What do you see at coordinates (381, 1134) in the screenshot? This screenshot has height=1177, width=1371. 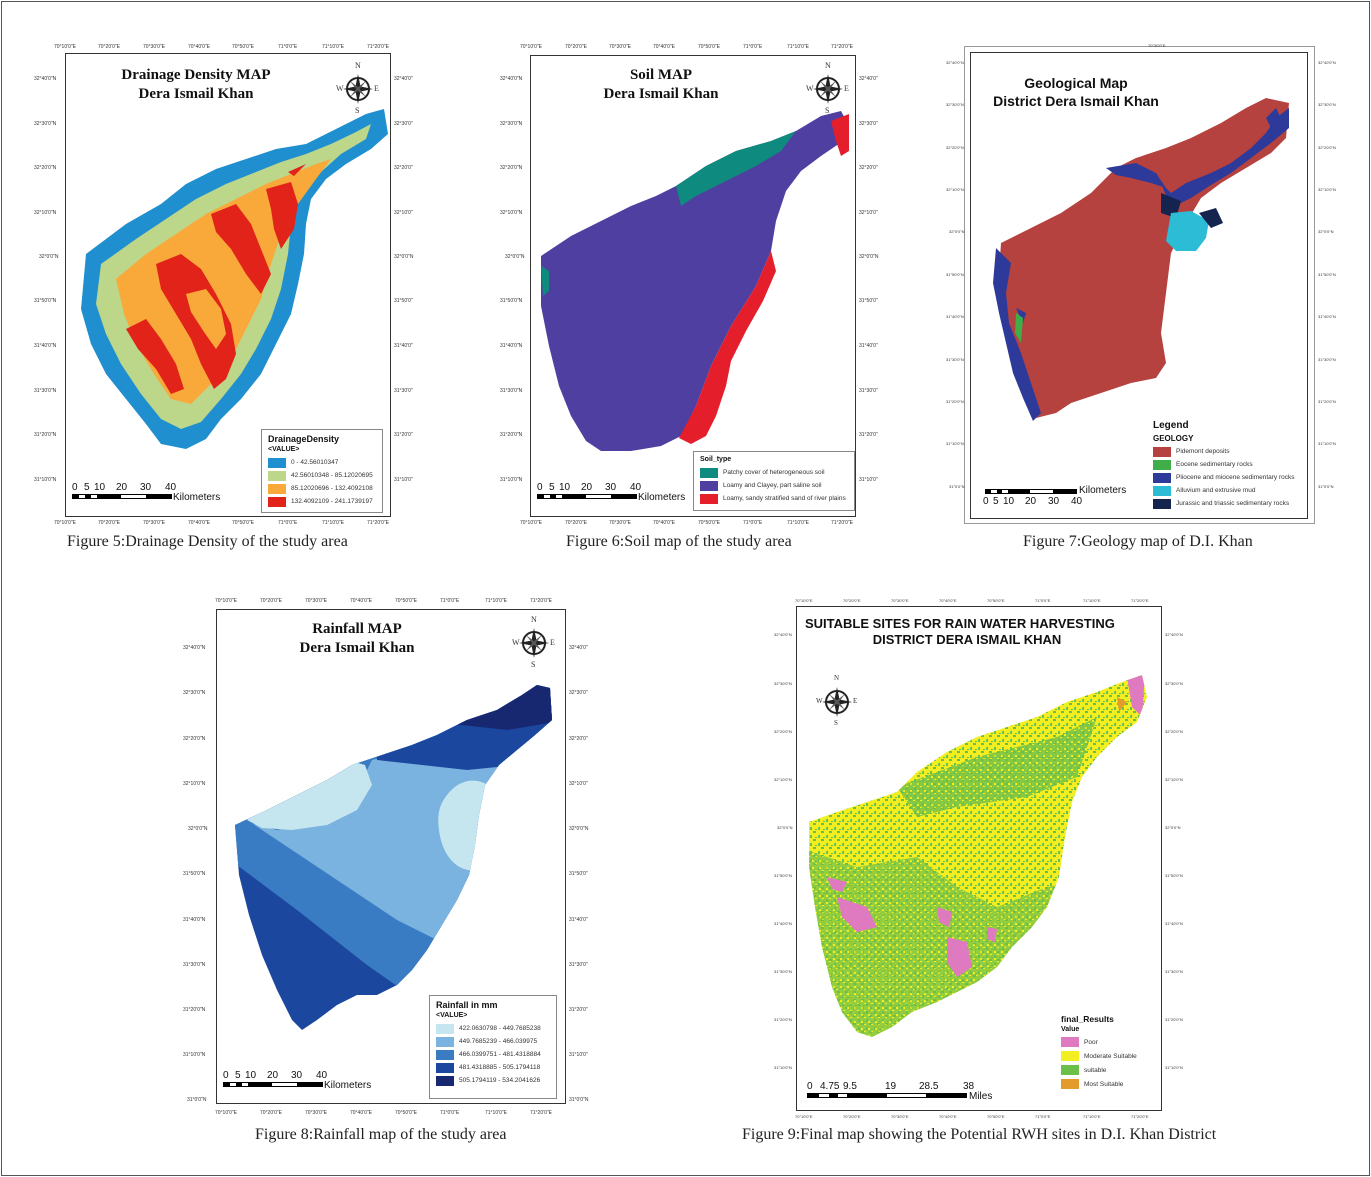 I see `figure-caption: Figure 8:Rainfall map of the study area` at bounding box center [381, 1134].